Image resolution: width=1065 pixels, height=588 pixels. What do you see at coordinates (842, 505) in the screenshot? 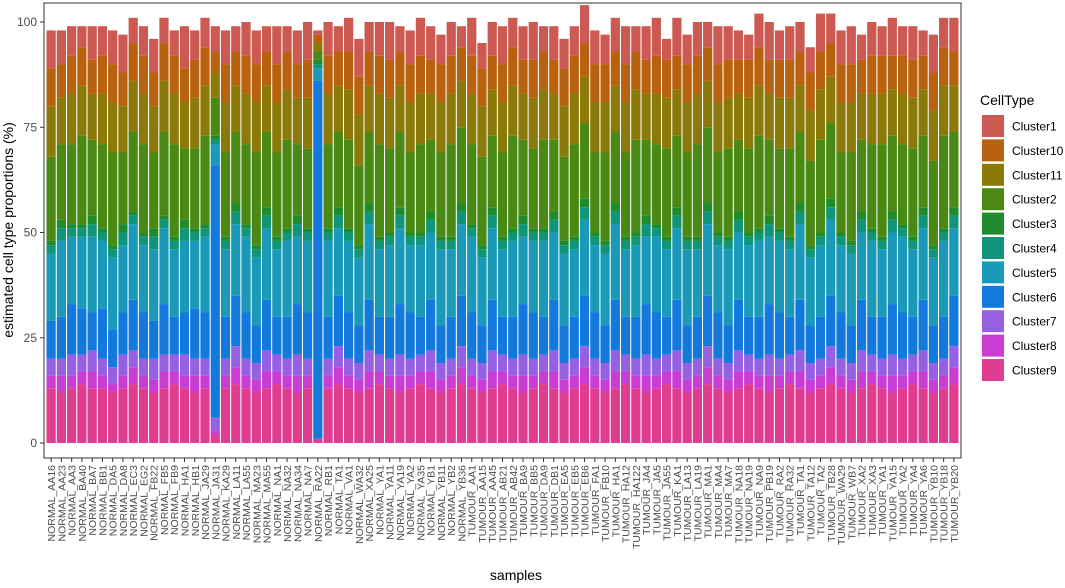
I see `x-tick-label: TUMOUR_WA29` at bounding box center [842, 505].